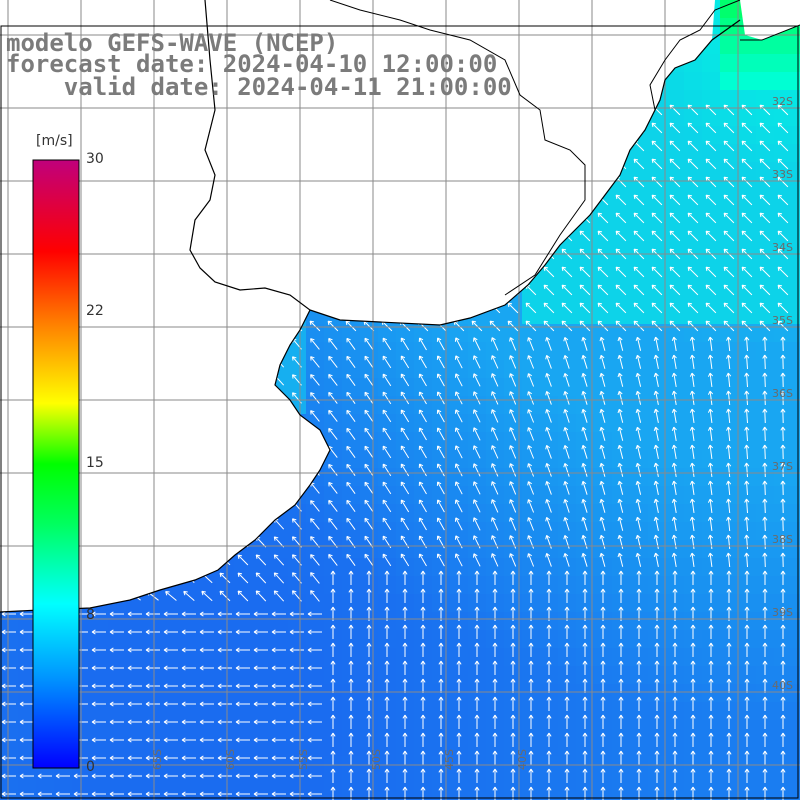 The height and width of the screenshot is (800, 800). I want to click on lagoon-outline, so click(457, 148).